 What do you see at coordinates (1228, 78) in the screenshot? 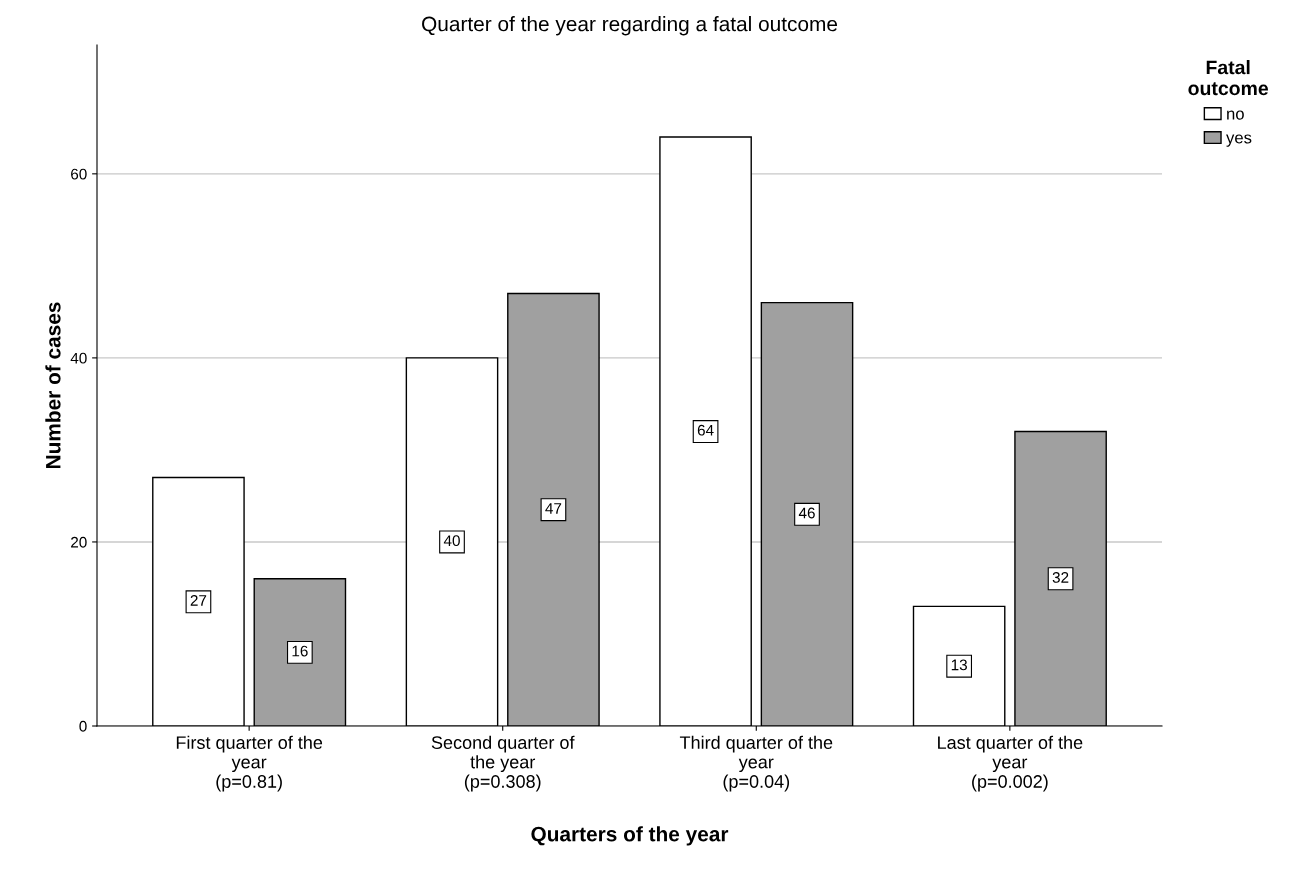
I see `legend-title: Fatal outcome` at bounding box center [1228, 78].